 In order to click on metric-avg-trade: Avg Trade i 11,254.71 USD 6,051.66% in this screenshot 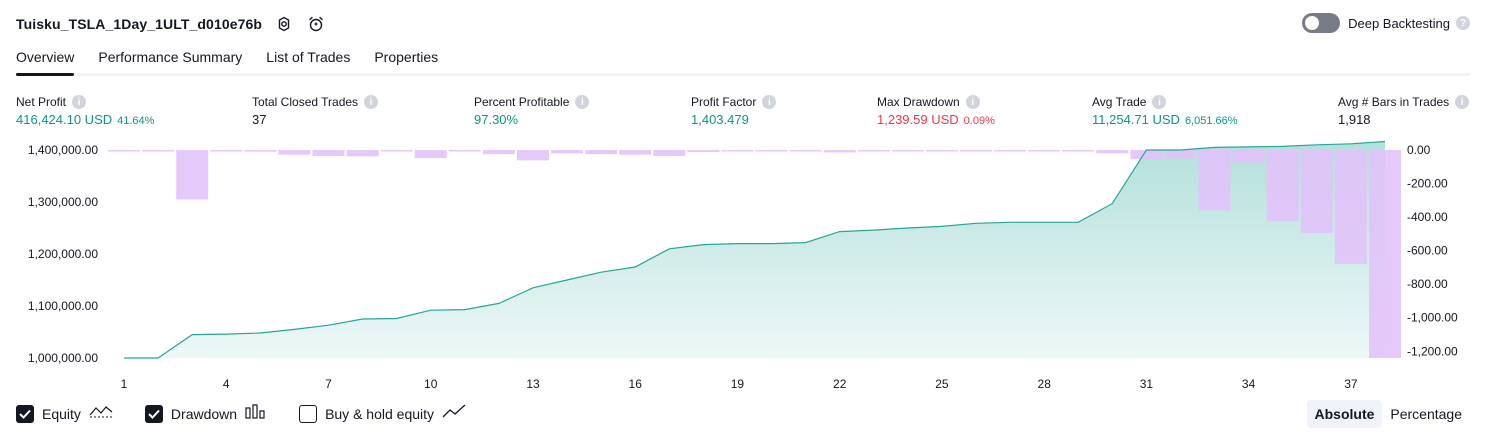, I will do `click(1165, 110)`.